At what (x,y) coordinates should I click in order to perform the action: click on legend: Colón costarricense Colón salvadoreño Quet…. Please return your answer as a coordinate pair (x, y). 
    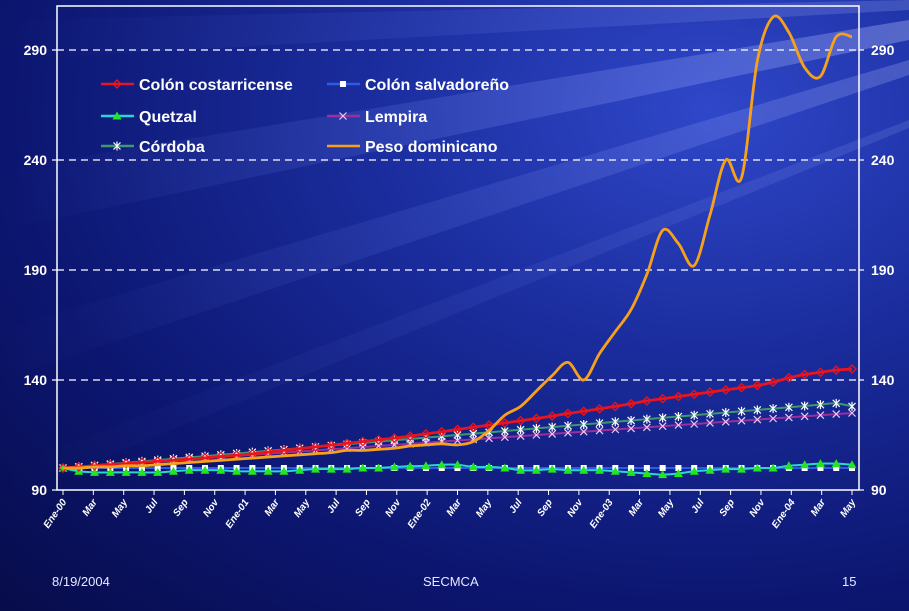
    Looking at the image, I should click on (305, 116).